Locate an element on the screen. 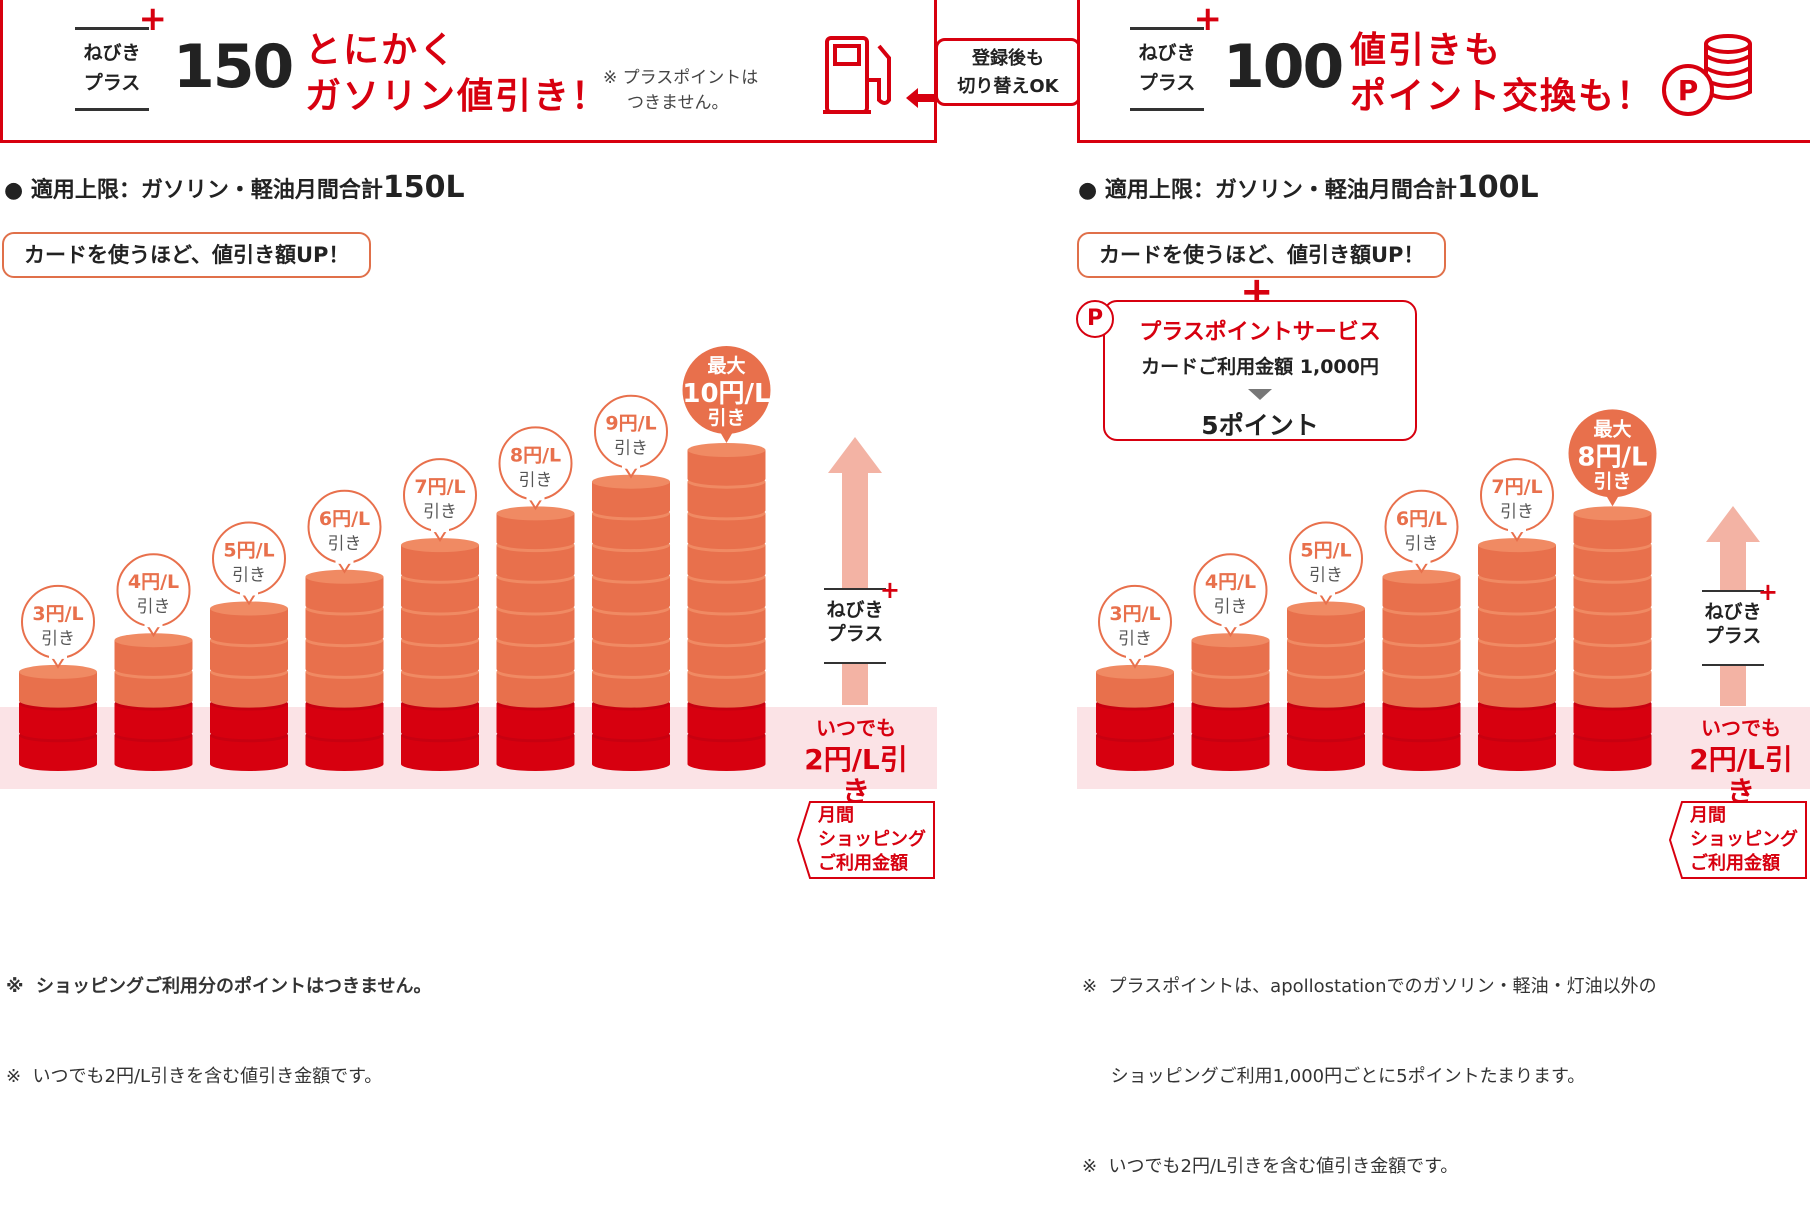  axis-title-frame is located at coordinates (865, 840).